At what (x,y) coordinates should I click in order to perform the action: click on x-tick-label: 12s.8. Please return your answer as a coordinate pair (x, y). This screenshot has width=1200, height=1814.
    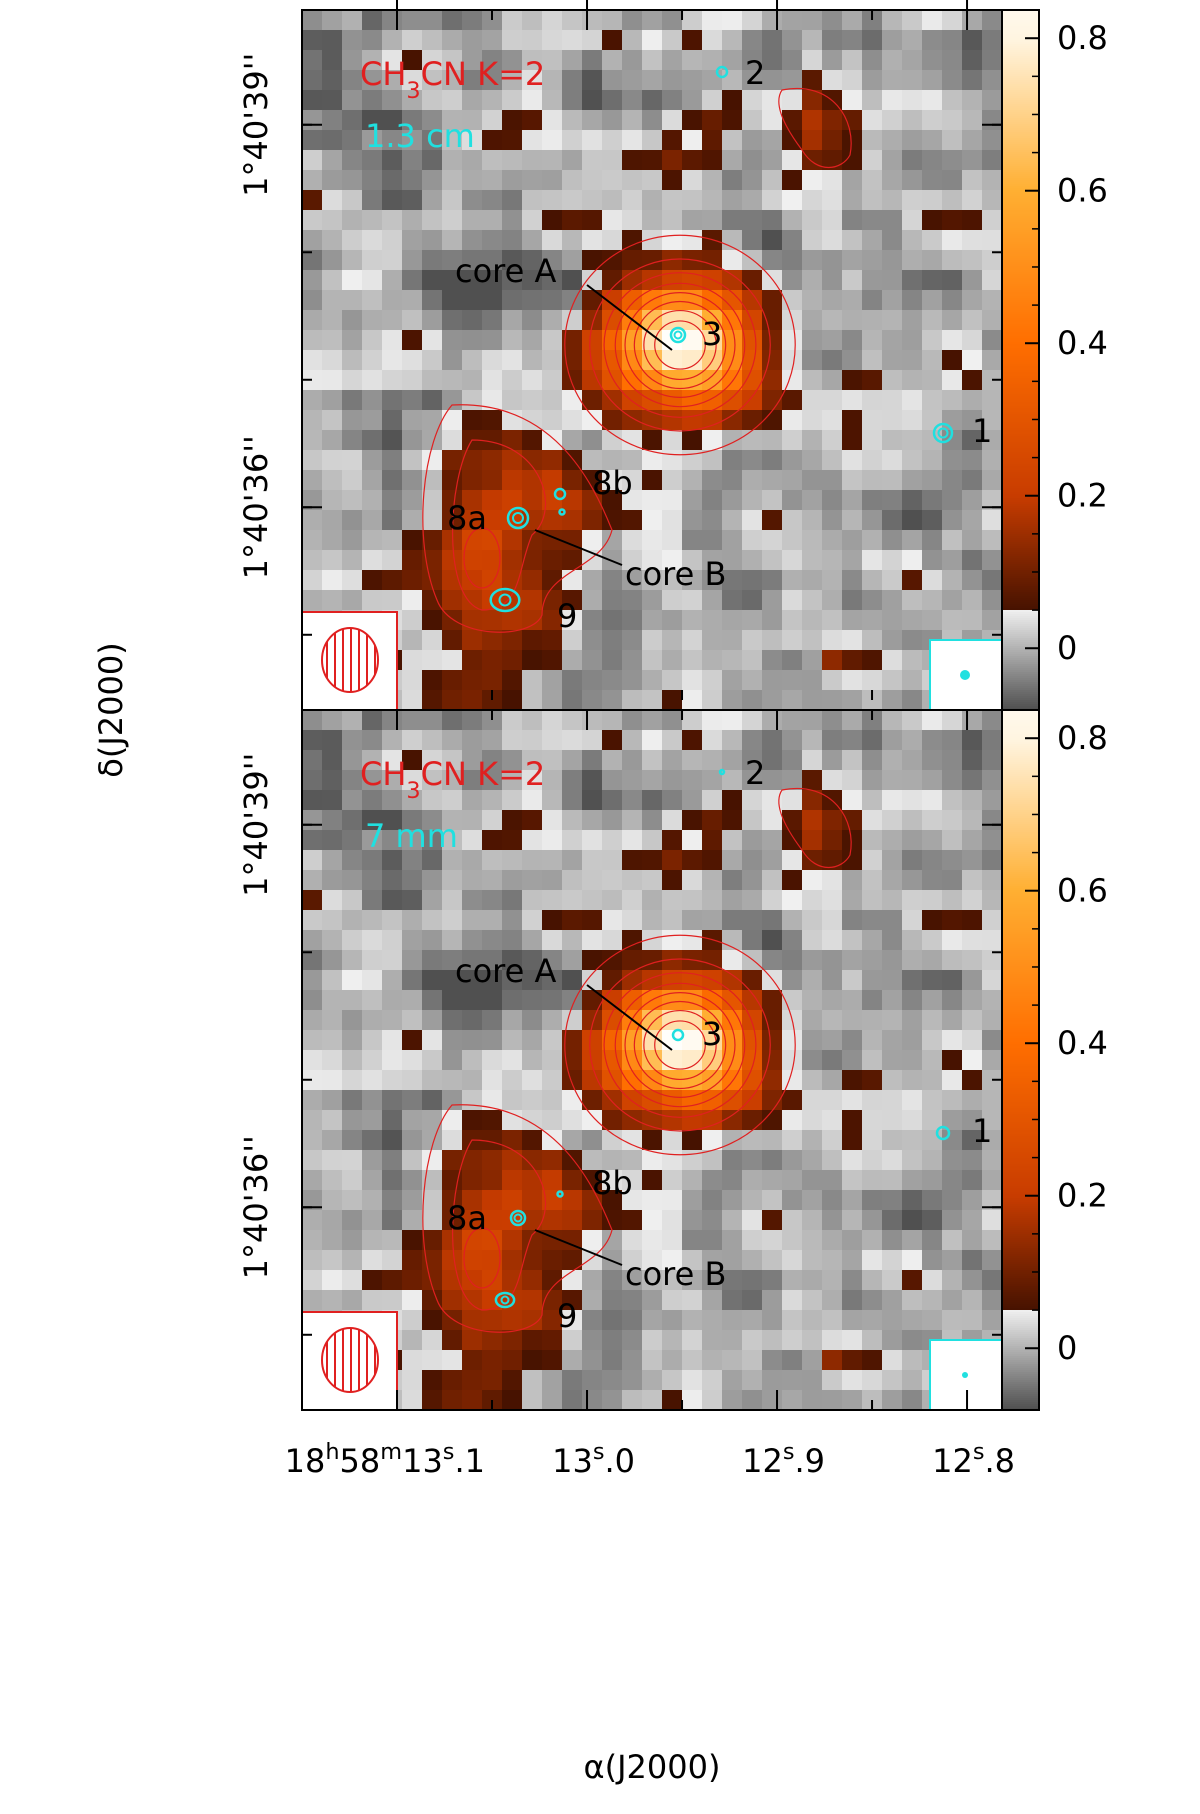
    Looking at the image, I should click on (973, 1459).